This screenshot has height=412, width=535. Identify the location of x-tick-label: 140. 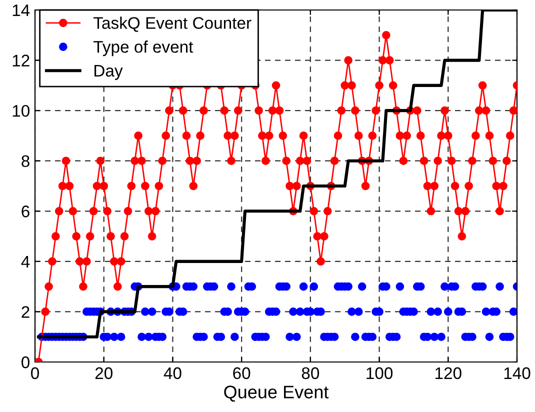
(517, 373).